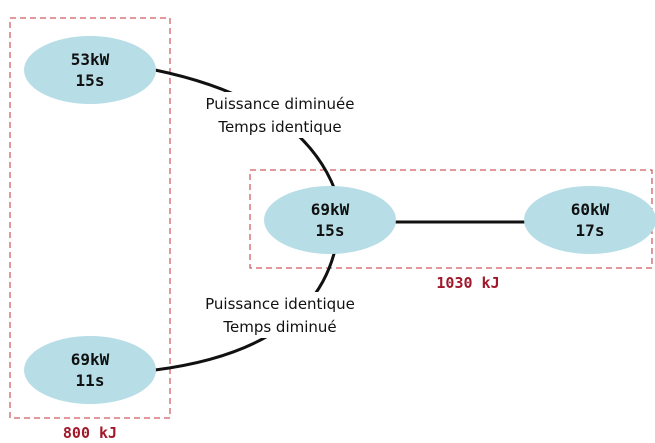  I want to click on group-energy: 800 kJ, so click(90, 433).